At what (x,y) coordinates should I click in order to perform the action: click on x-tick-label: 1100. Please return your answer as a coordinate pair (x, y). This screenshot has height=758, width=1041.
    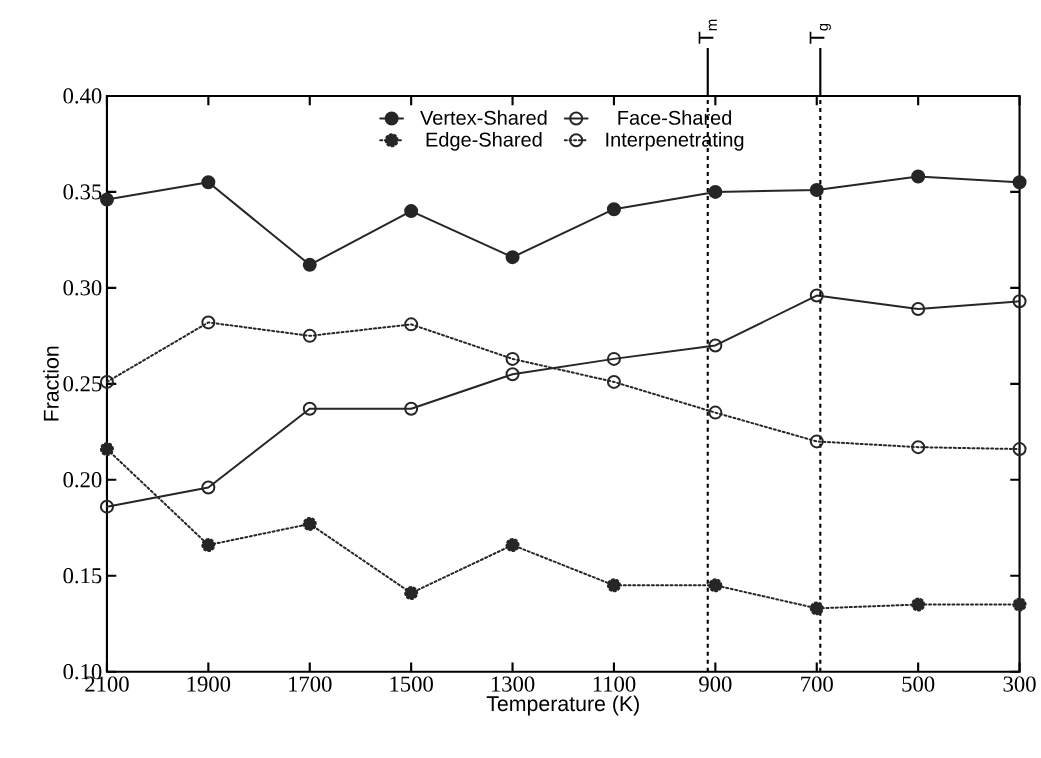
    Looking at the image, I should click on (614, 684).